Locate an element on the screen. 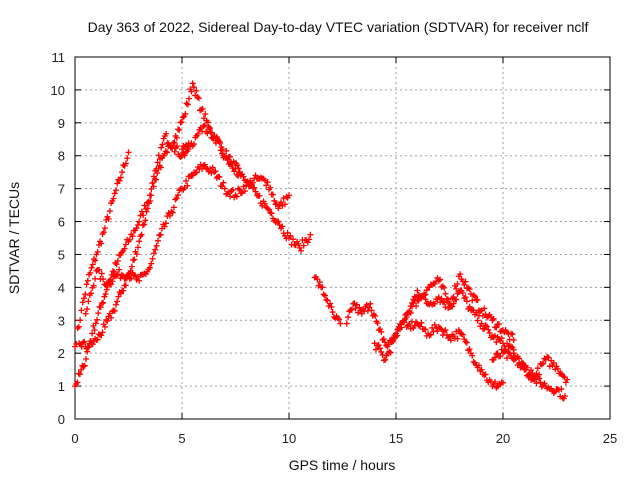 This screenshot has height=480, width=640. x-tick-label: 20 is located at coordinates (503, 438).